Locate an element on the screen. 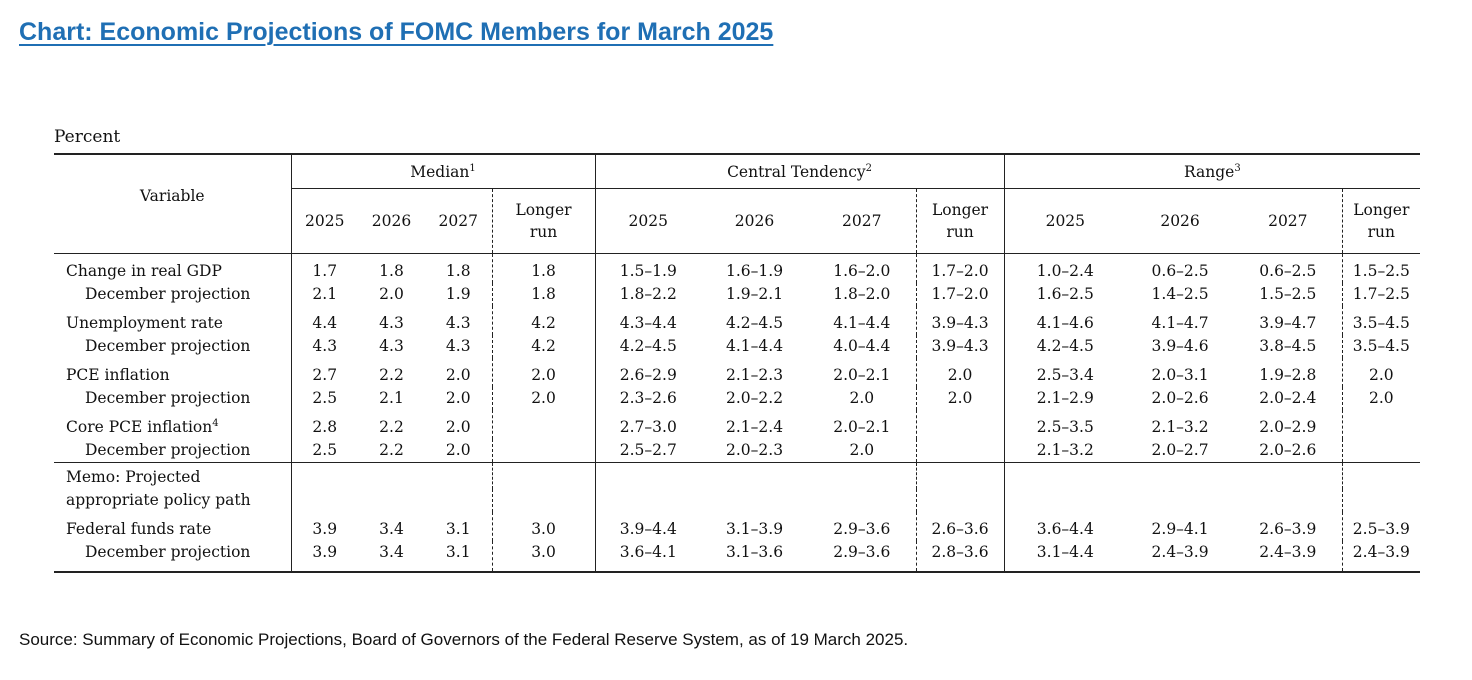  table-cell: 1.8–2.0 is located at coordinates (862, 294).